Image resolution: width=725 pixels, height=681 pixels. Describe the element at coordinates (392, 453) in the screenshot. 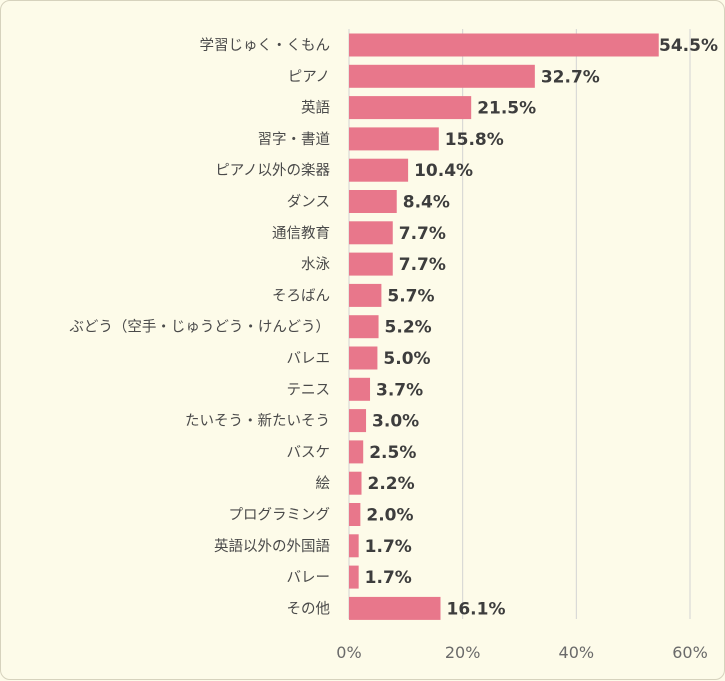

I see `value-label: 2.5%` at that location.